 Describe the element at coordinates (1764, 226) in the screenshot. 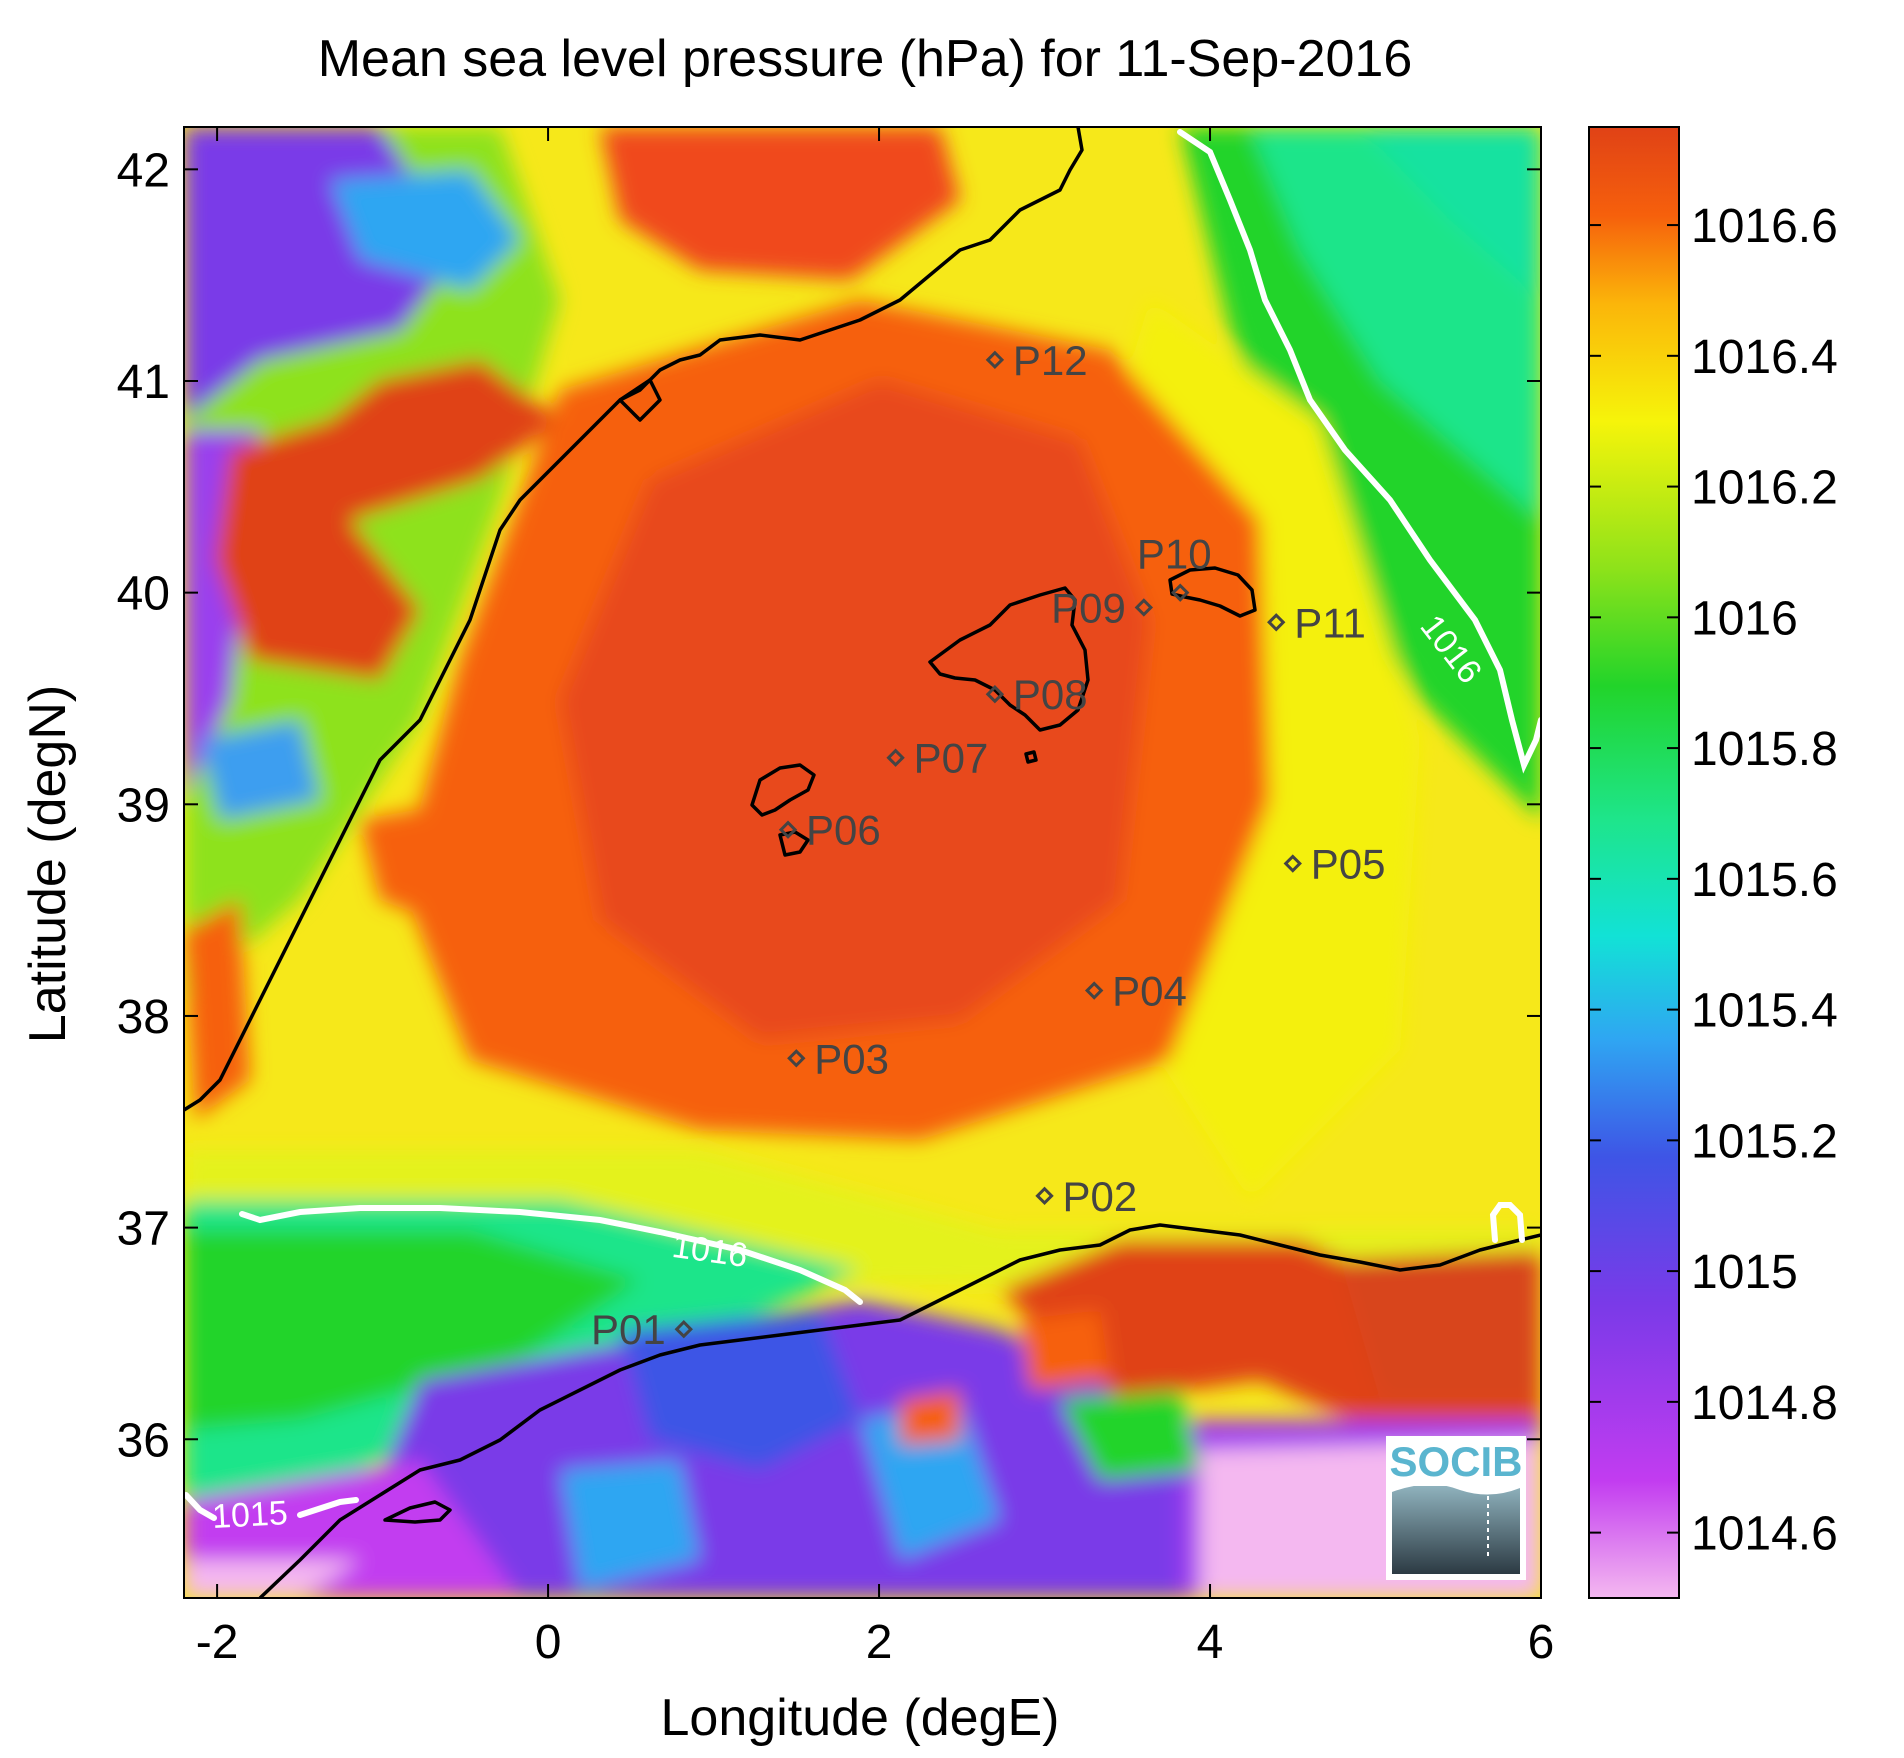

I see `colorbar-tick-label: 1016.6` at that location.